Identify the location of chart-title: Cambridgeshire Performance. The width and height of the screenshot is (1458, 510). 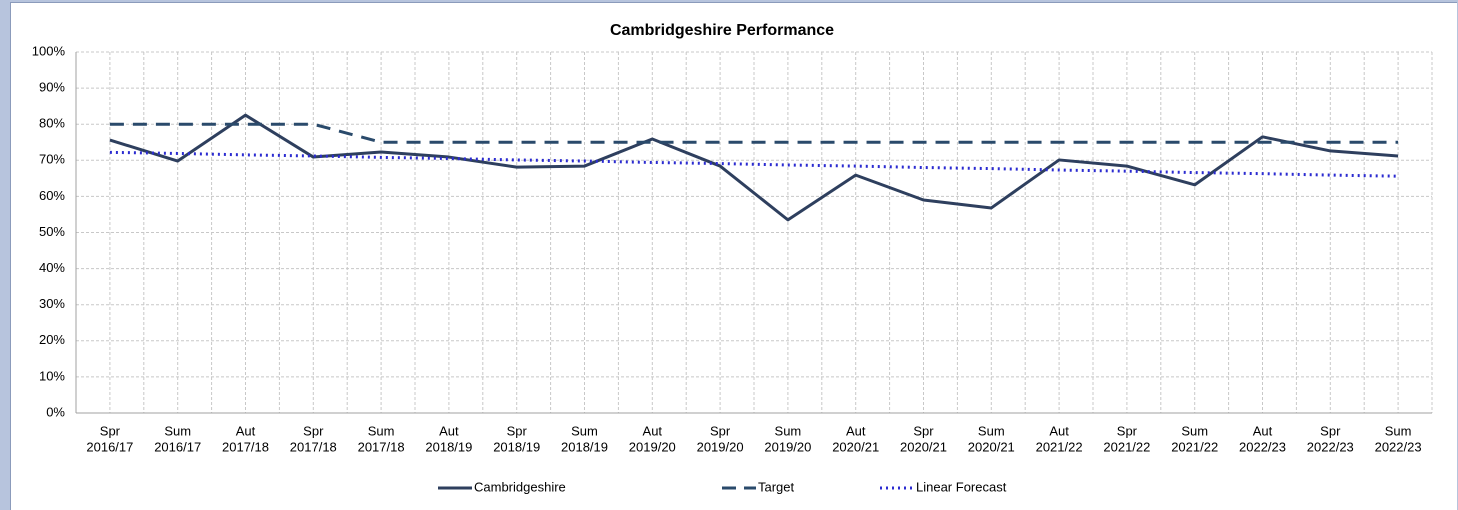
(722, 30).